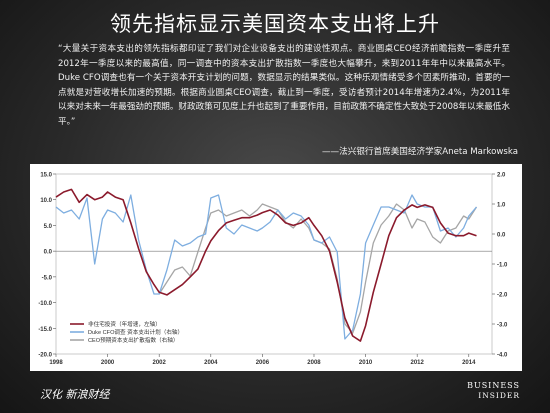 This screenshot has width=550, height=413. What do you see at coordinates (160, 363) in the screenshot?
I see `x-tick-label: 2002` at bounding box center [160, 363].